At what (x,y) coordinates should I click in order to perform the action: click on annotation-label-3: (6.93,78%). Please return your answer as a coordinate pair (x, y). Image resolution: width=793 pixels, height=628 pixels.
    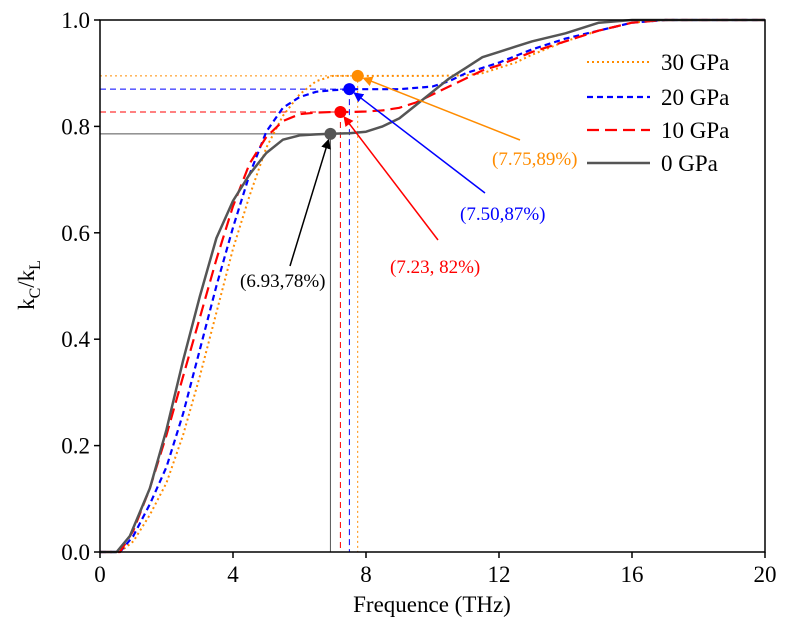
    Looking at the image, I should click on (282, 281).